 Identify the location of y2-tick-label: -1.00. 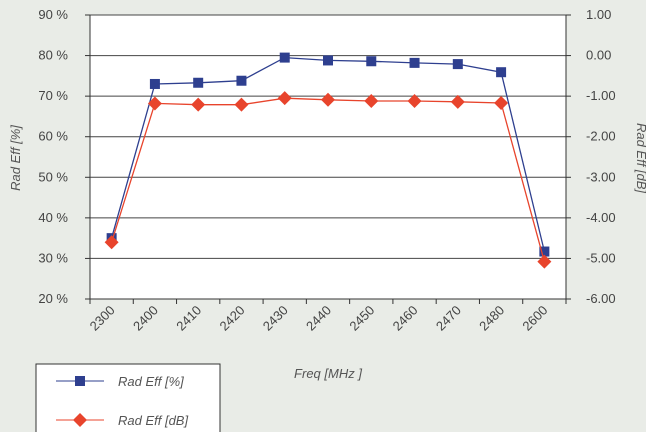
(601, 95).